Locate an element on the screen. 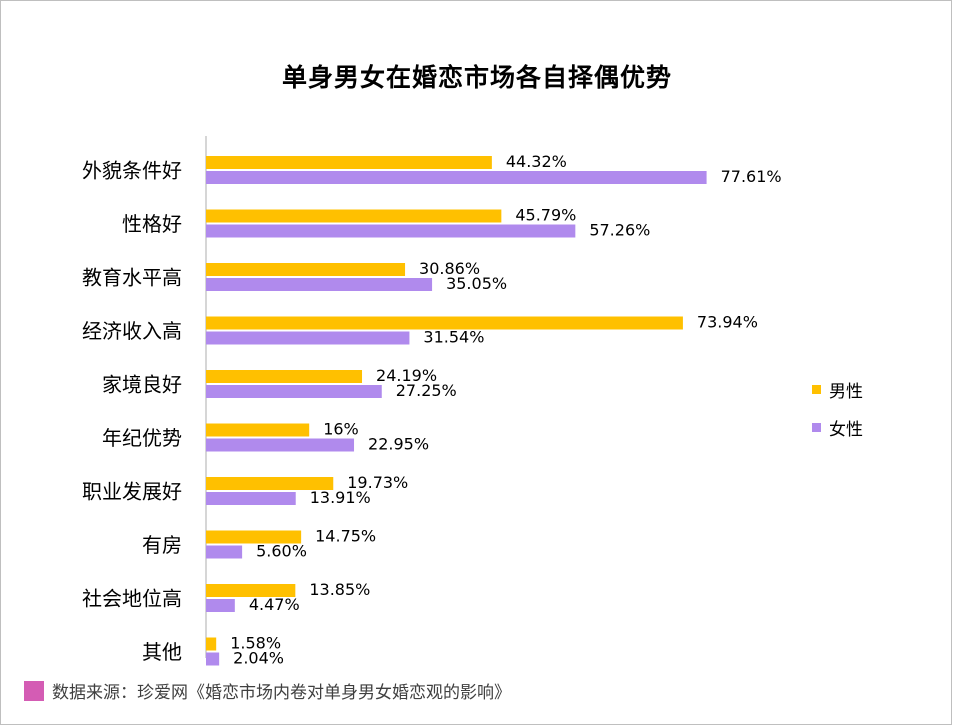 The image size is (954, 727). category-label: 其他 is located at coordinates (162, 652).